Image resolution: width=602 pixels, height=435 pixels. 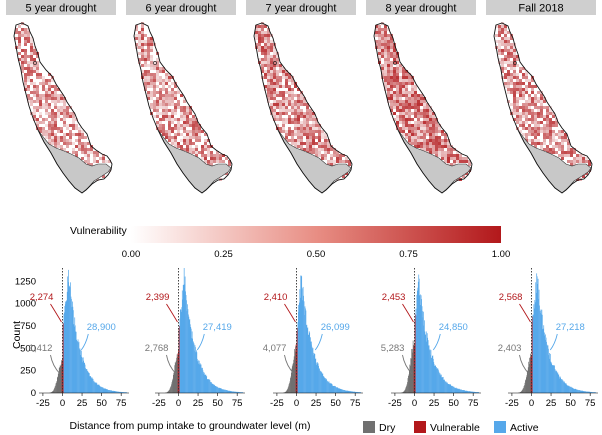 I want to click on colorbar-gradient, so click(x=316, y=234).